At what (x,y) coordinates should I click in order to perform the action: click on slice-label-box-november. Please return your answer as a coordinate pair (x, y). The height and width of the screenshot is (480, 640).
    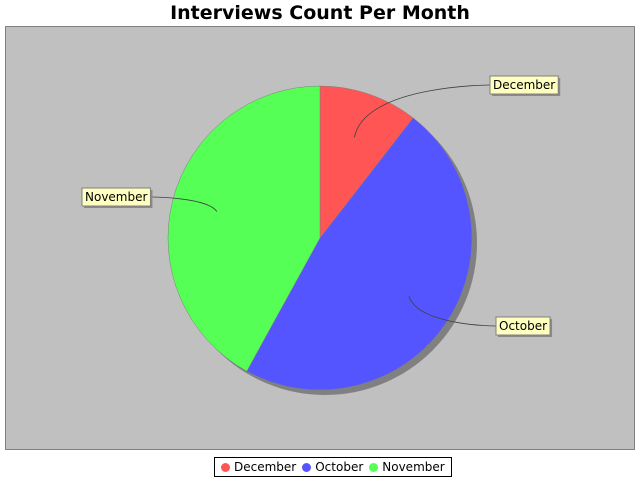
    Looking at the image, I should click on (116, 197).